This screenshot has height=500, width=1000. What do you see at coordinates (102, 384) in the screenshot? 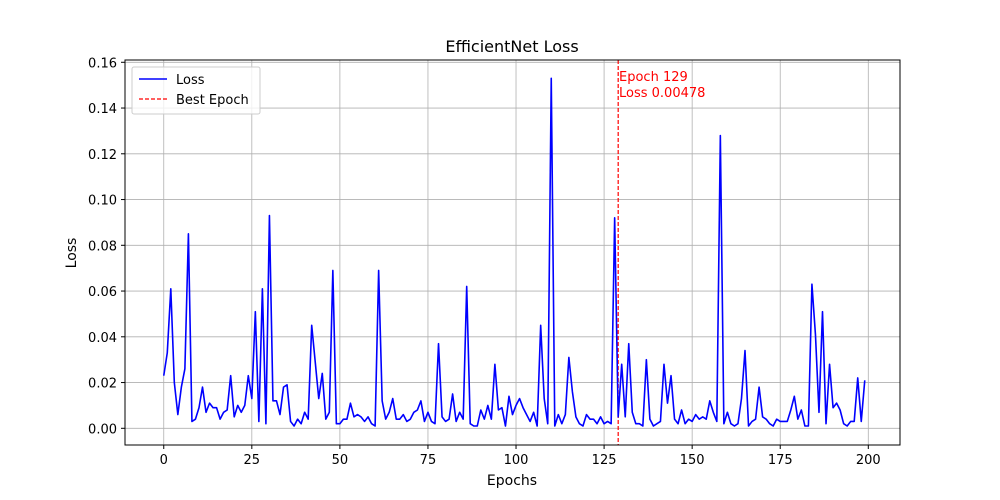
I see `y-tick-label: 0.02` at bounding box center [102, 384].